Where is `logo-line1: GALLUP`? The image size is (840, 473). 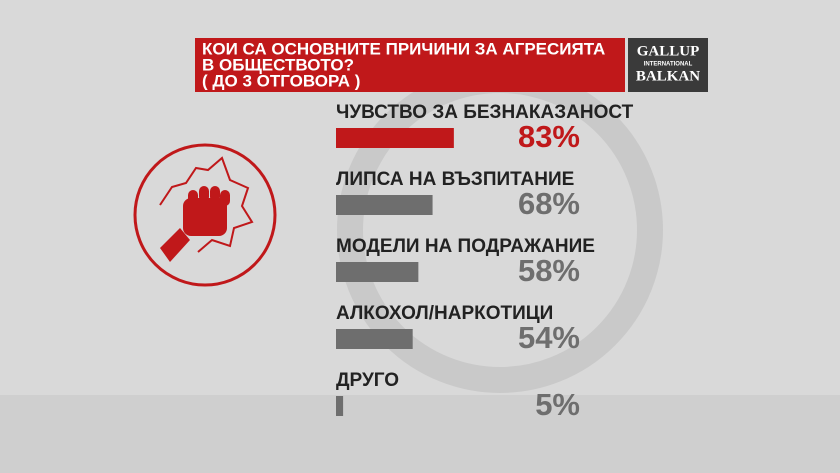 logo-line1: GALLUP is located at coordinates (668, 51).